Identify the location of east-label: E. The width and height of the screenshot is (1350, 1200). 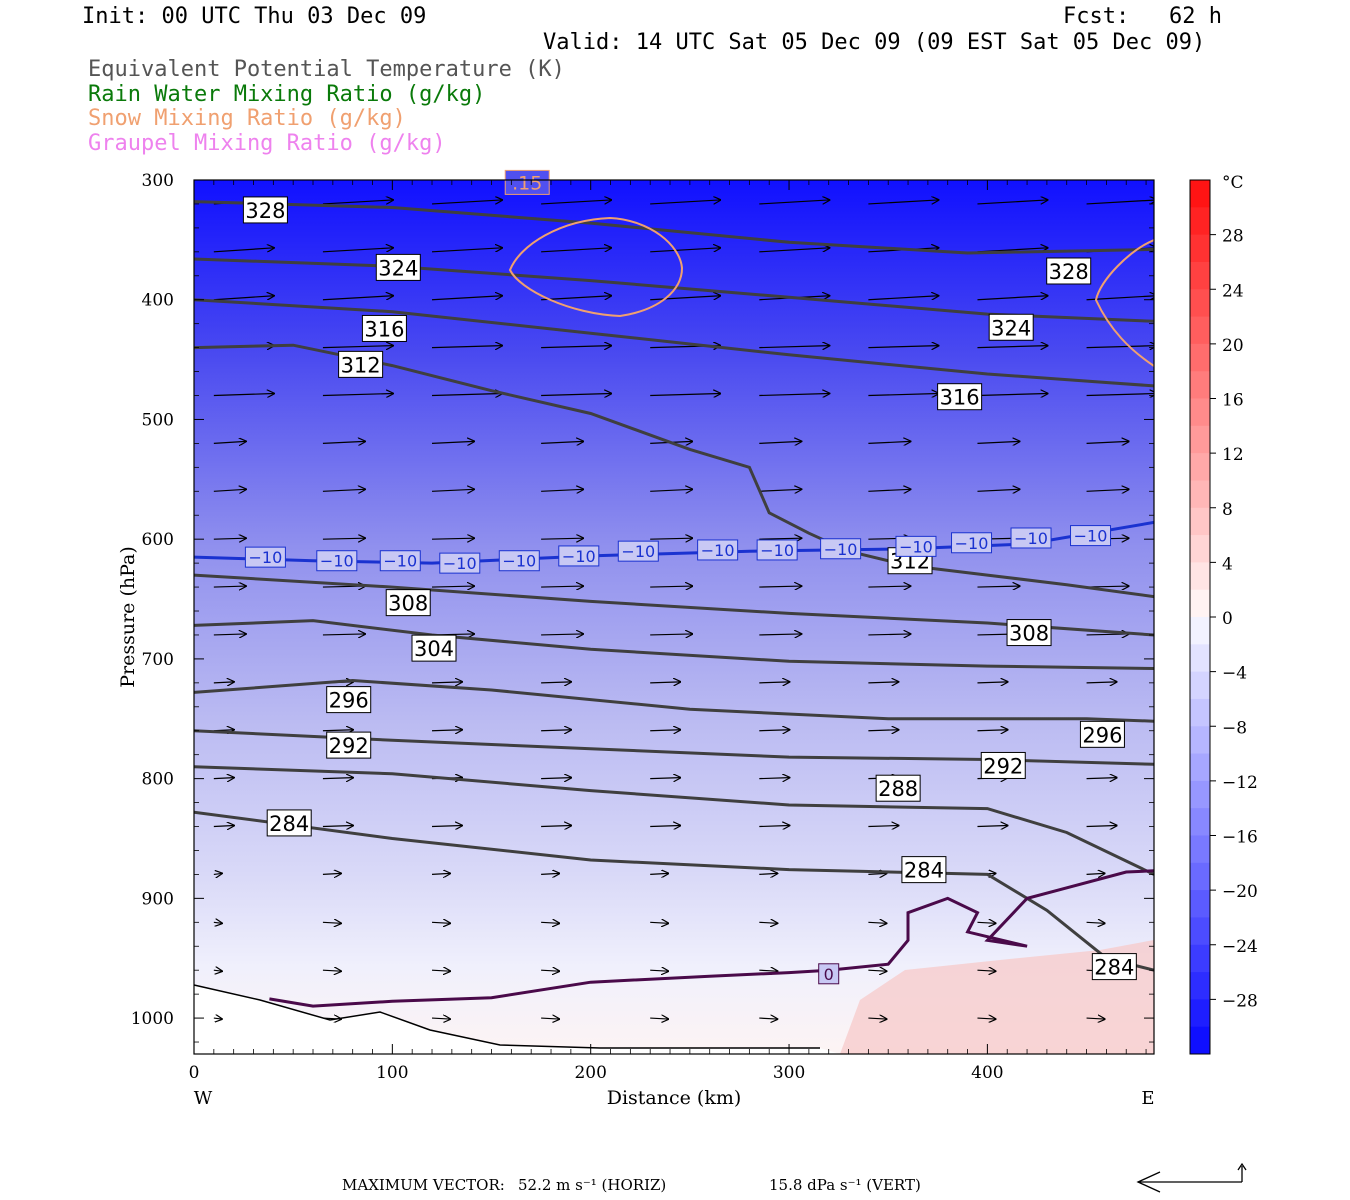
(1147, 1098).